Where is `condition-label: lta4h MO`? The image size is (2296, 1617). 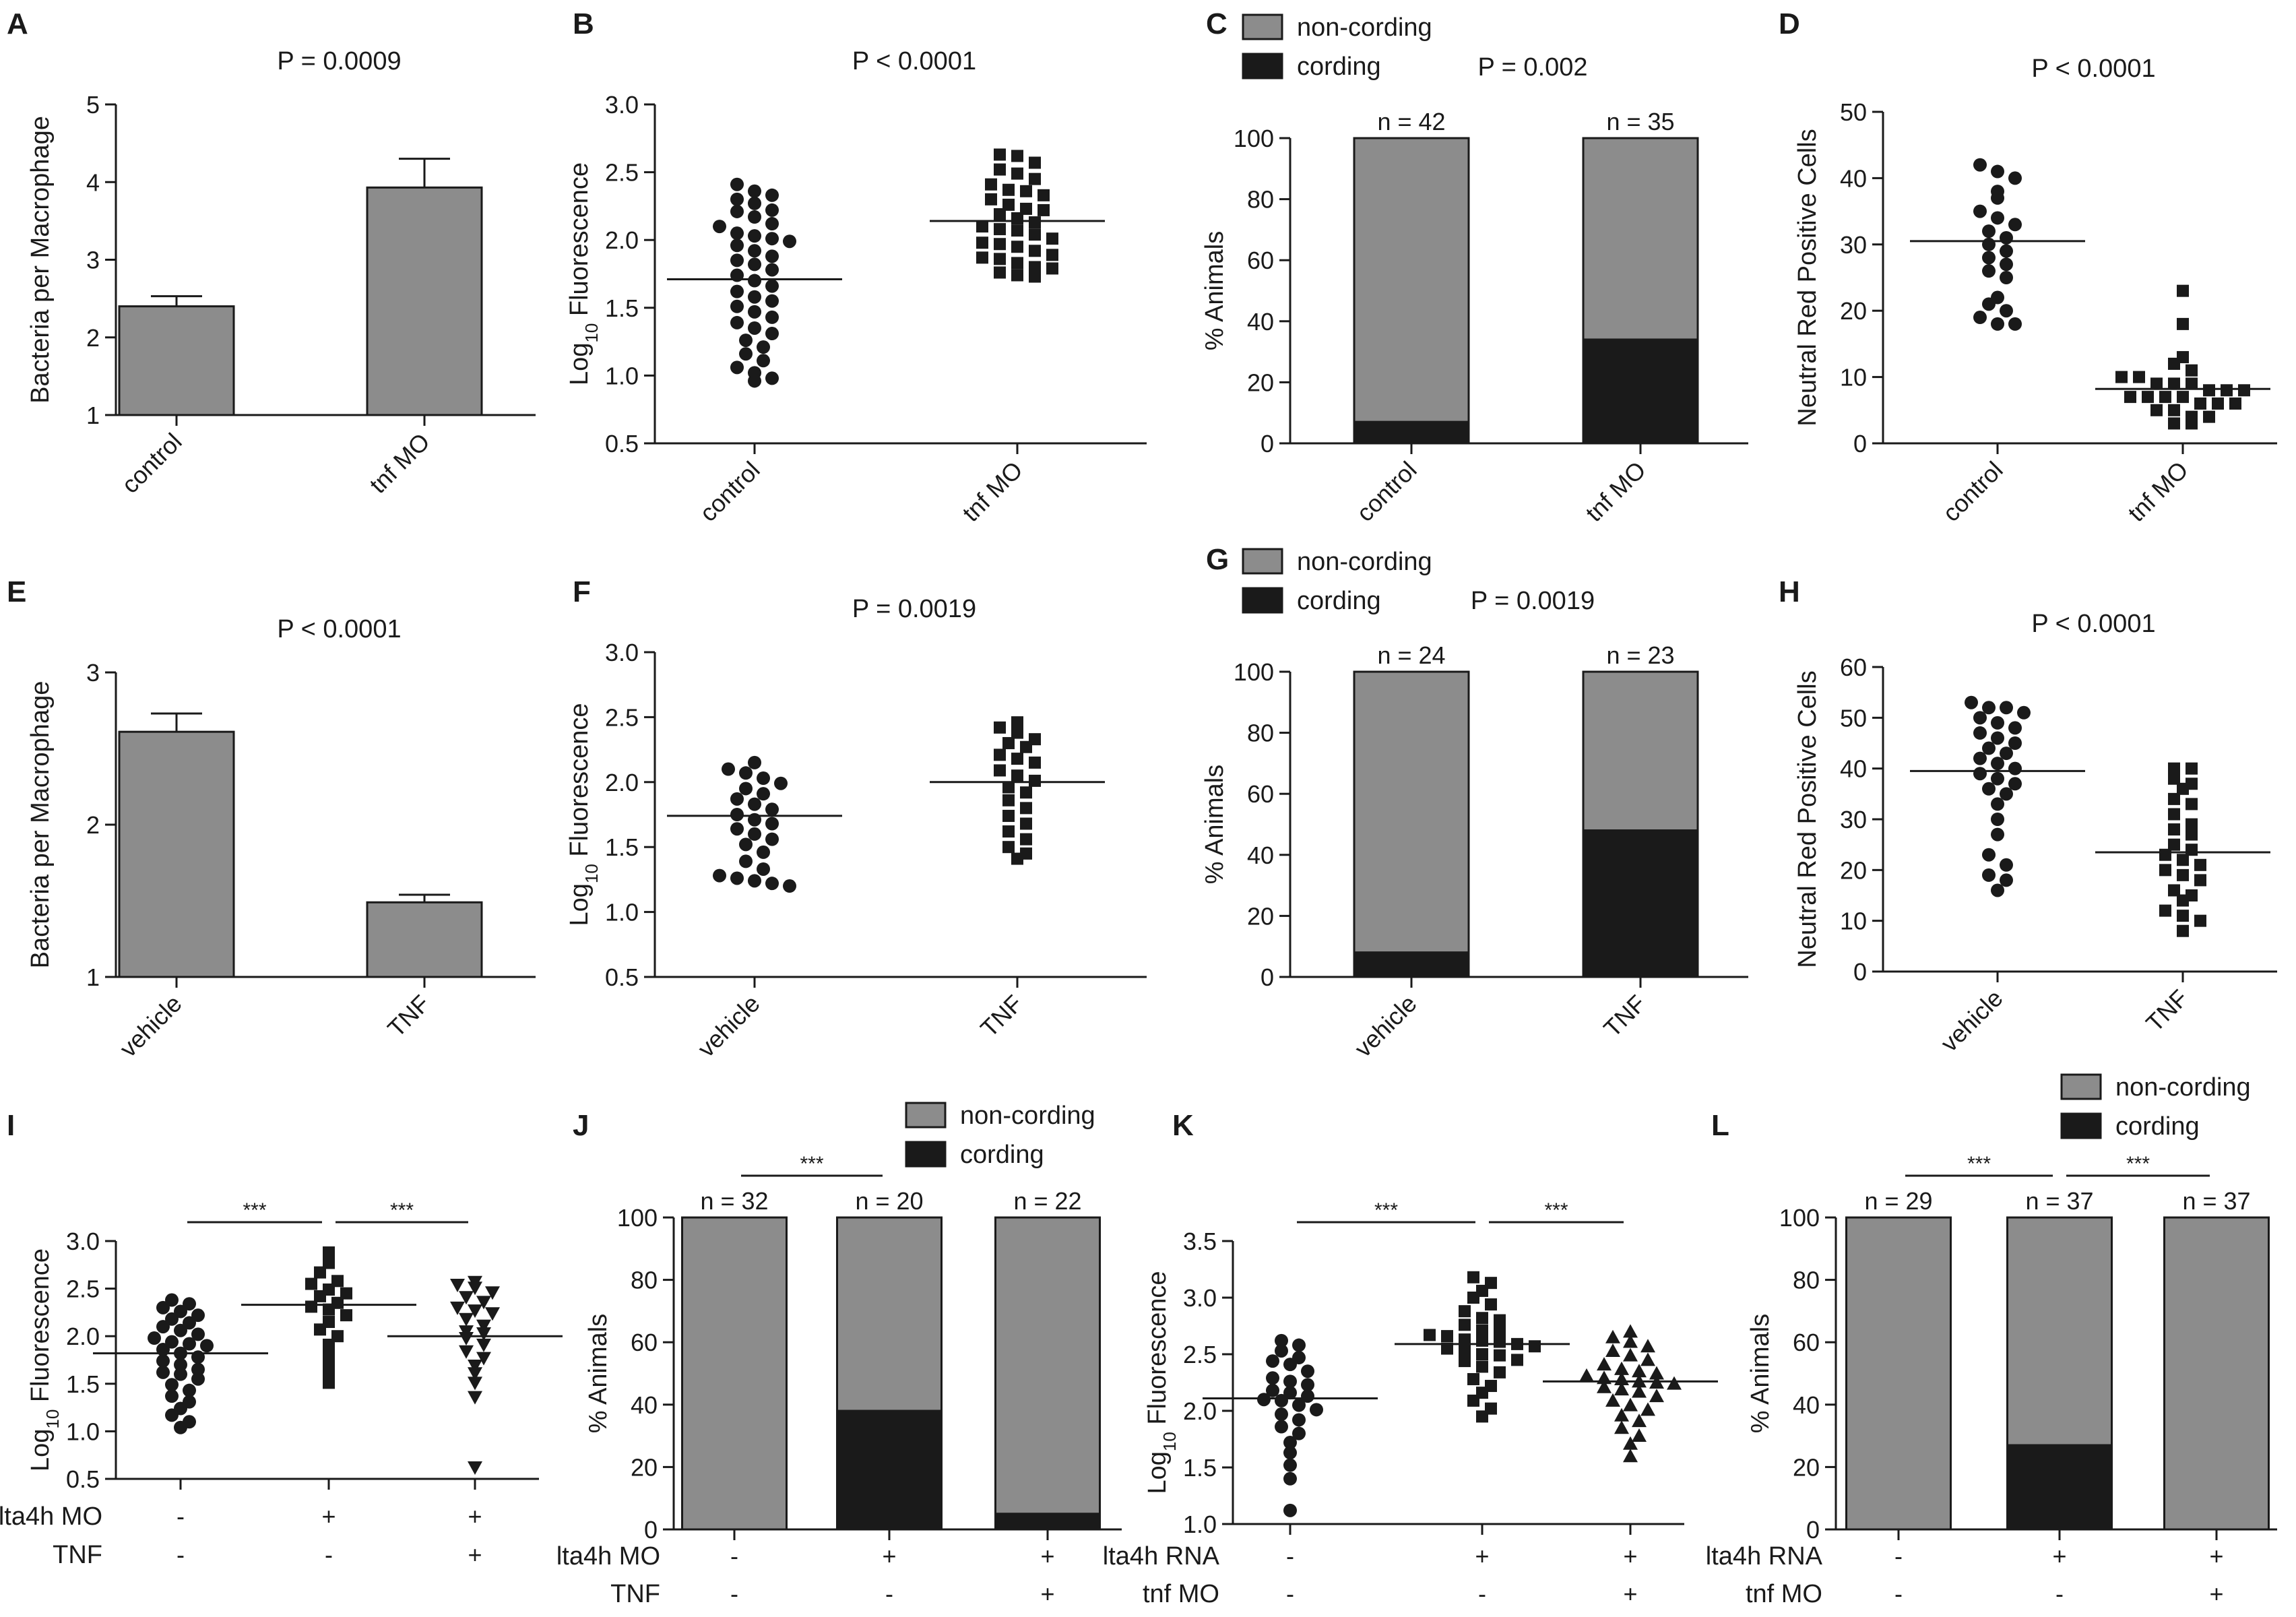
condition-label: lta4h MO is located at coordinates (51, 1516).